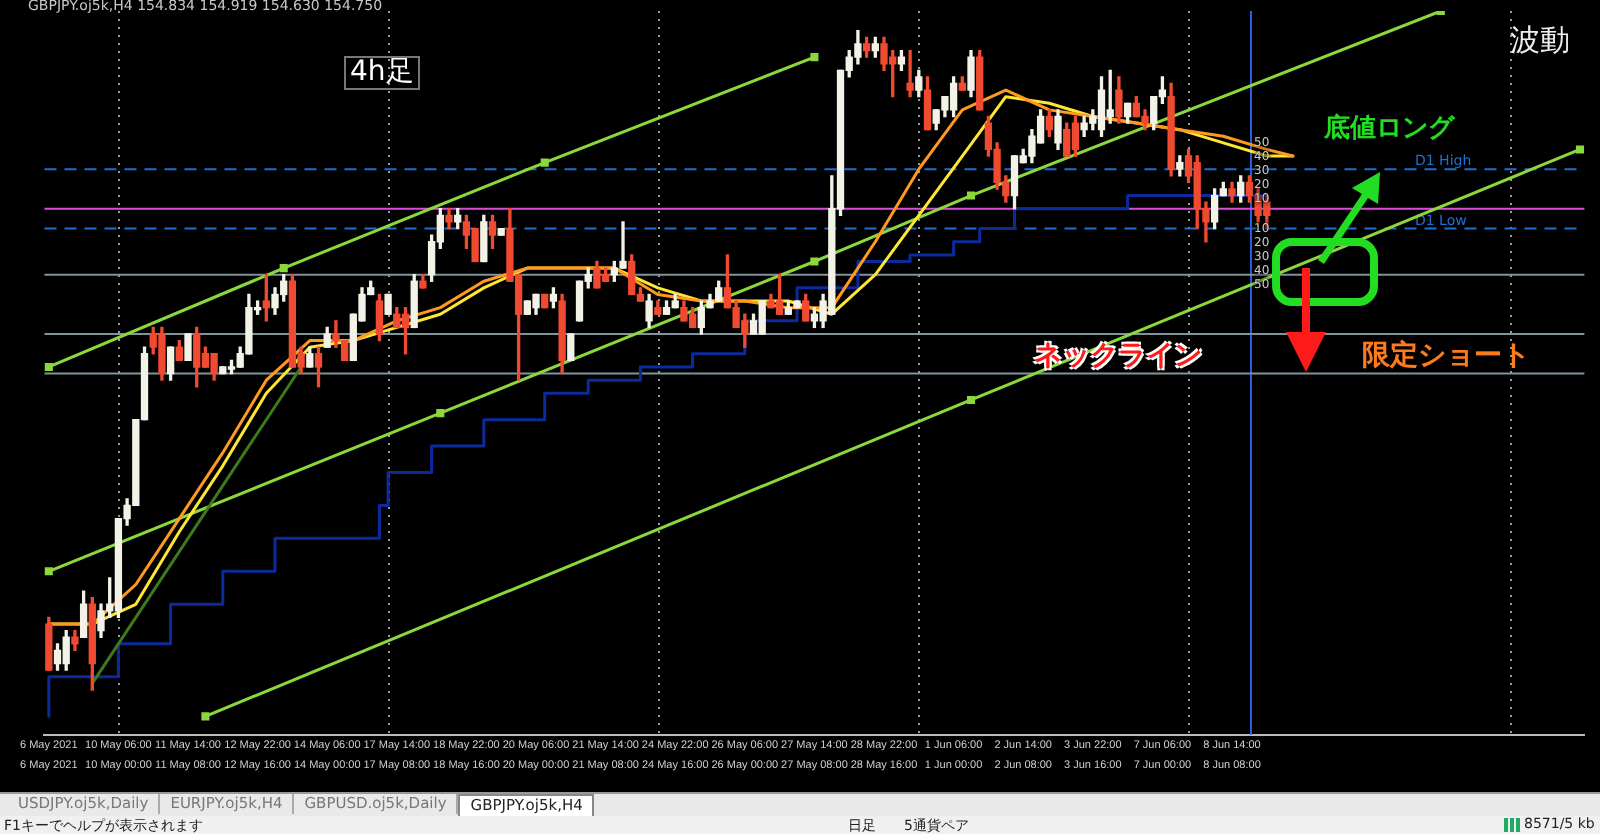 The width and height of the screenshot is (1600, 834). Describe the element at coordinates (910, 73) in the screenshot. I see `candlestick` at that location.